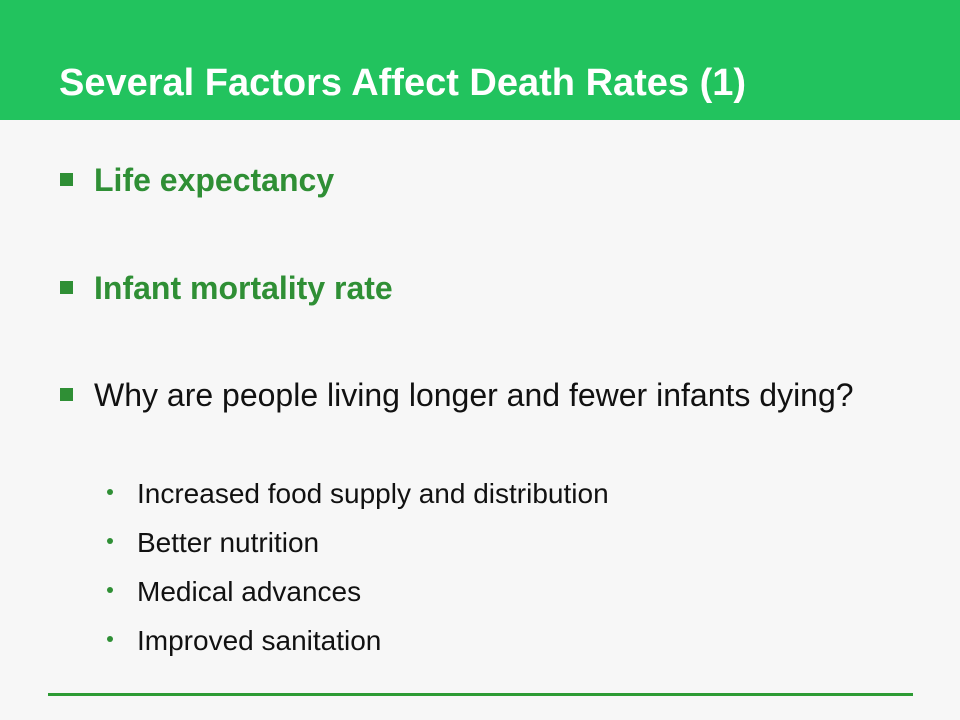 The image size is (960, 720). What do you see at coordinates (457, 543) in the screenshot?
I see `sub-bullet-nutrition: Better nutrition` at bounding box center [457, 543].